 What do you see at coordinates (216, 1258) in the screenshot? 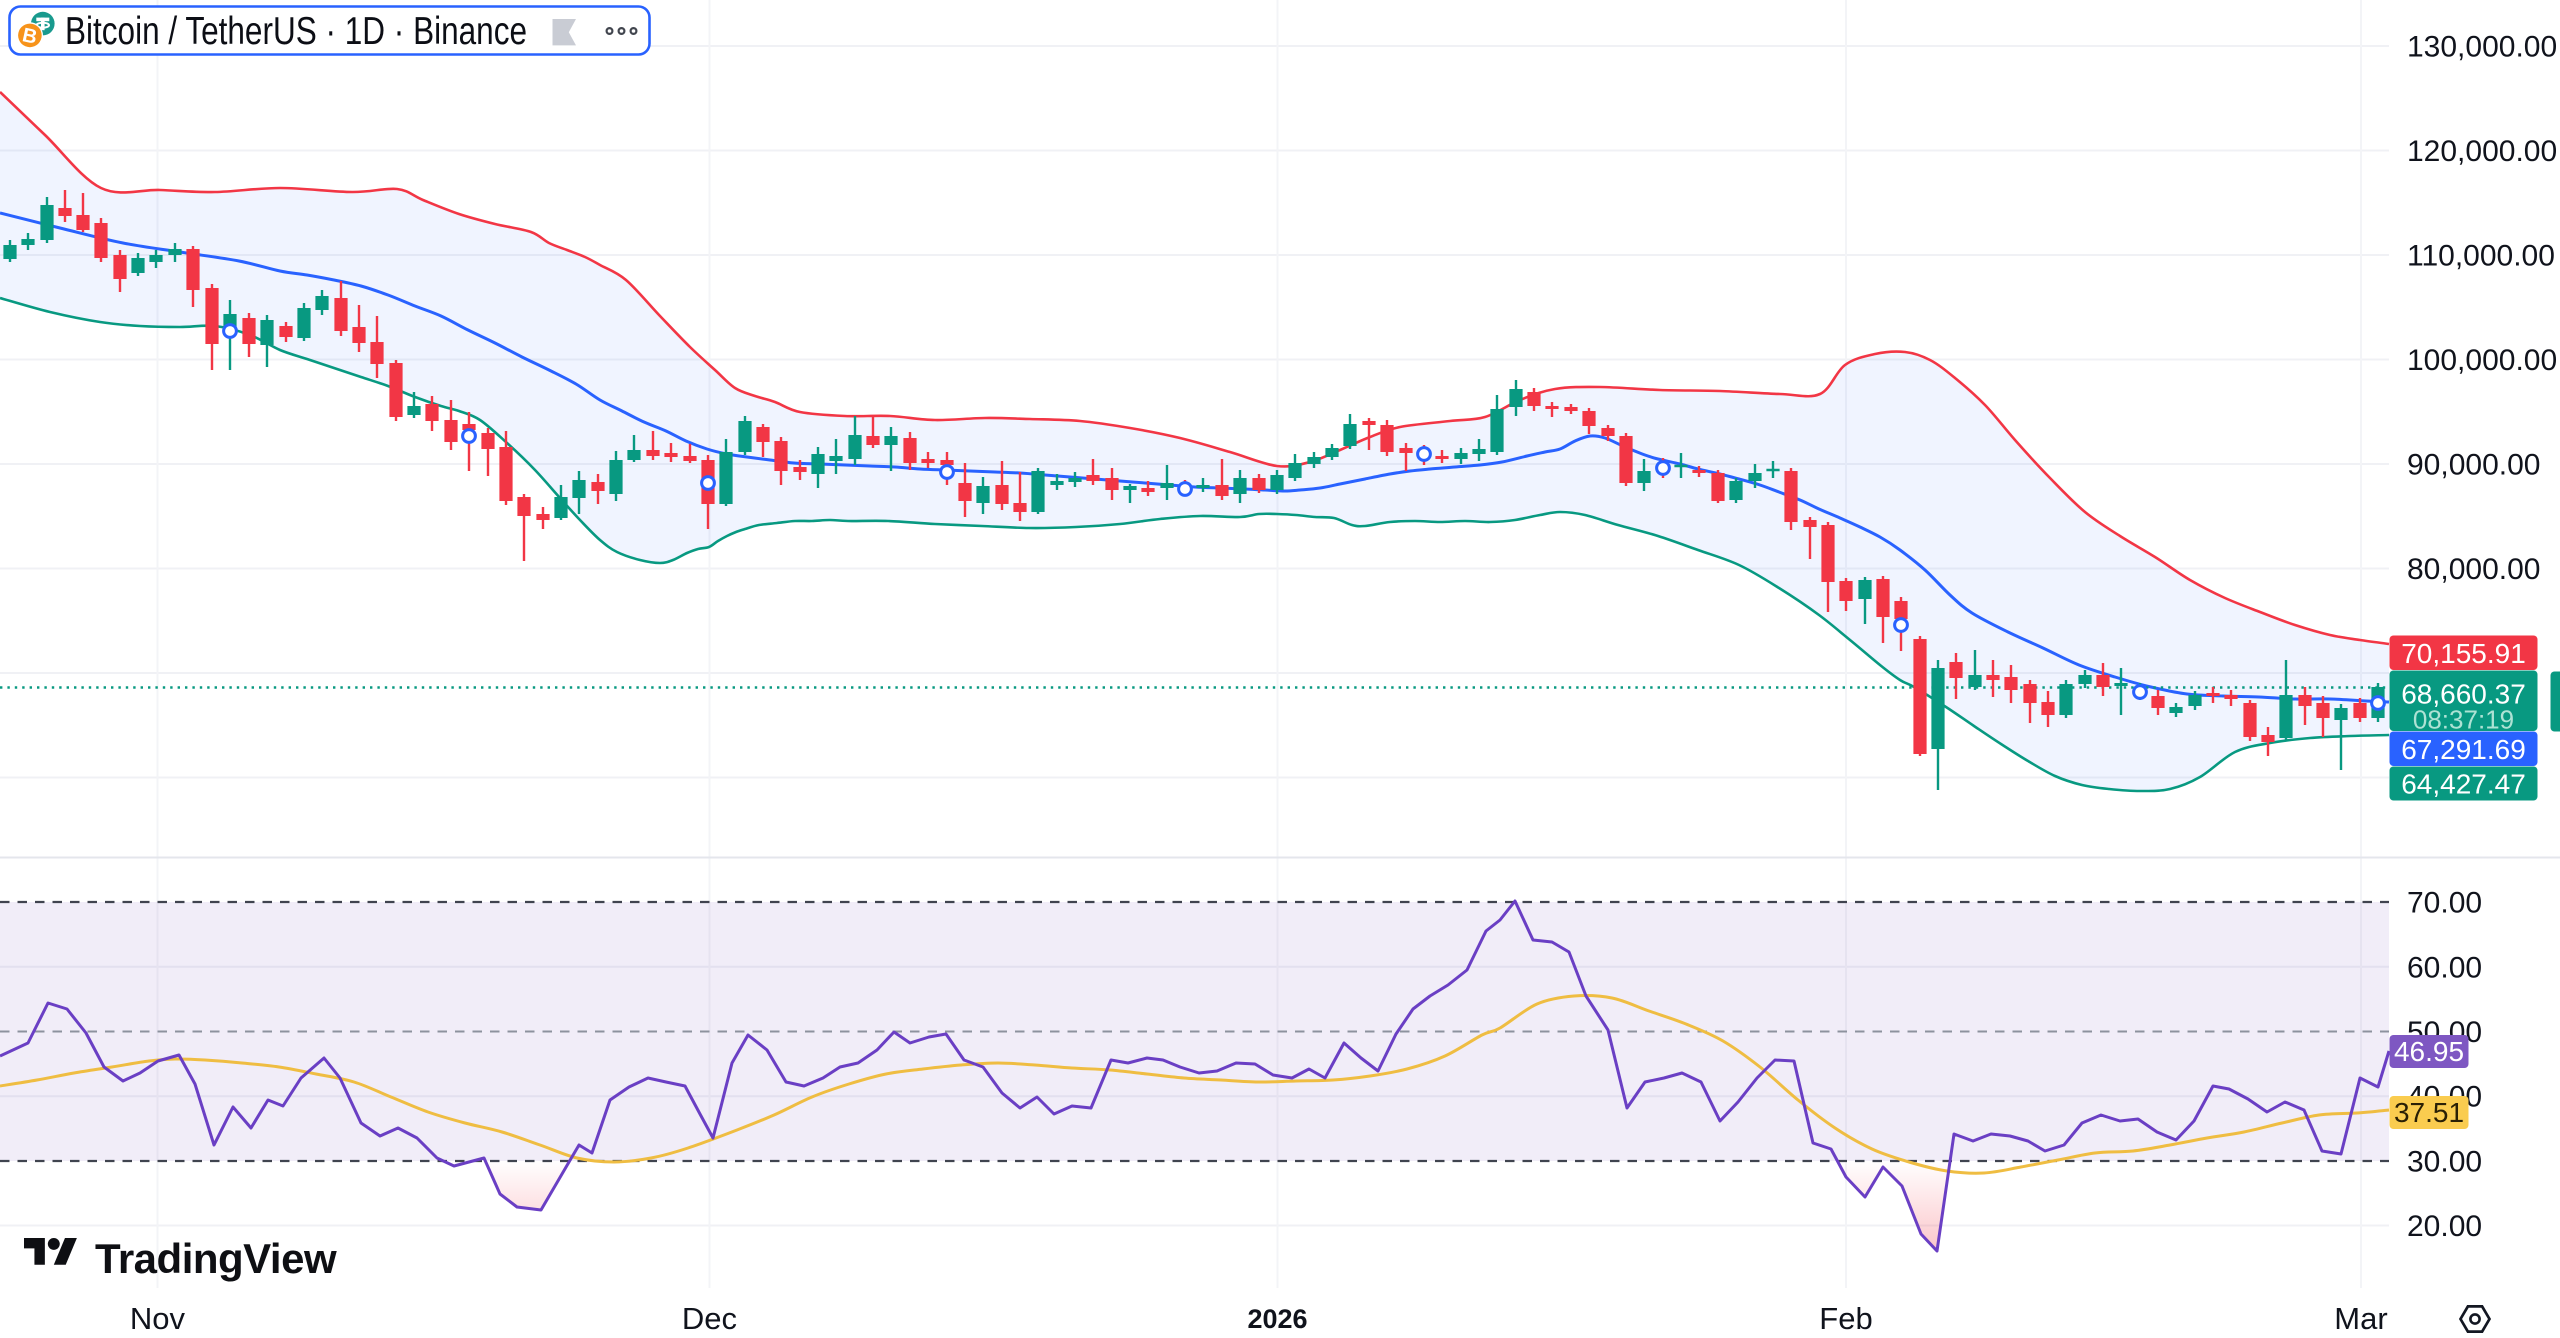
I see `svg-text: TradingView` at bounding box center [216, 1258].